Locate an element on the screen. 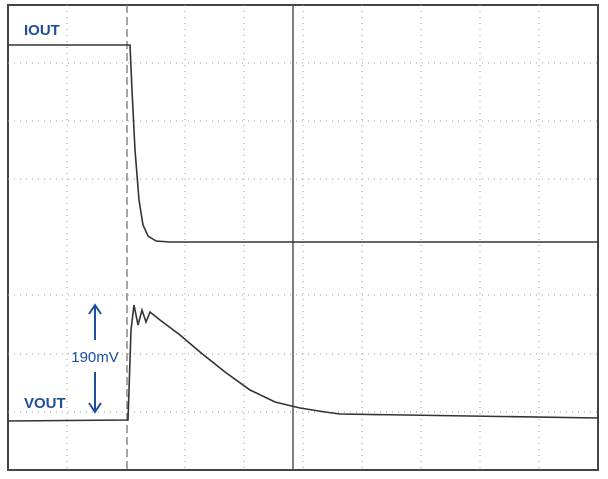 This screenshot has height=479, width=608. step-arrows is located at coordinates (95, 358).